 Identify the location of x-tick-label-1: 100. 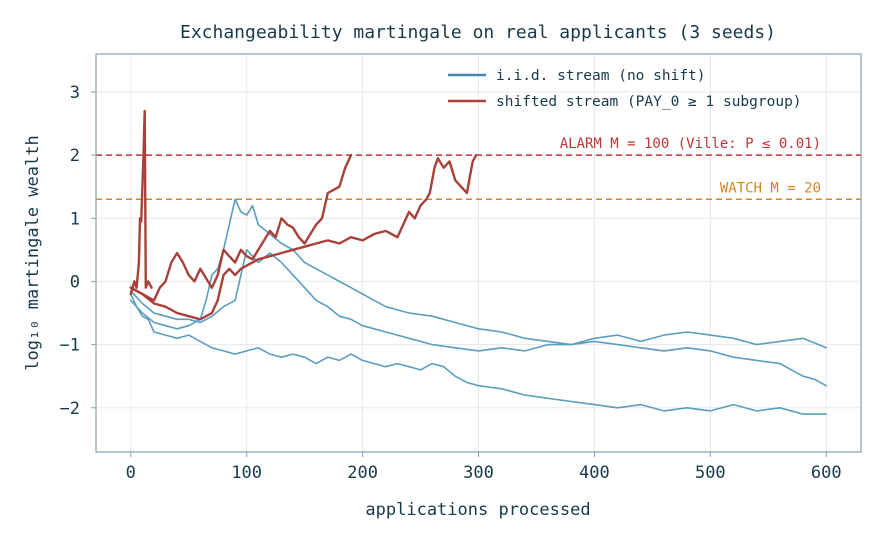
(246, 473).